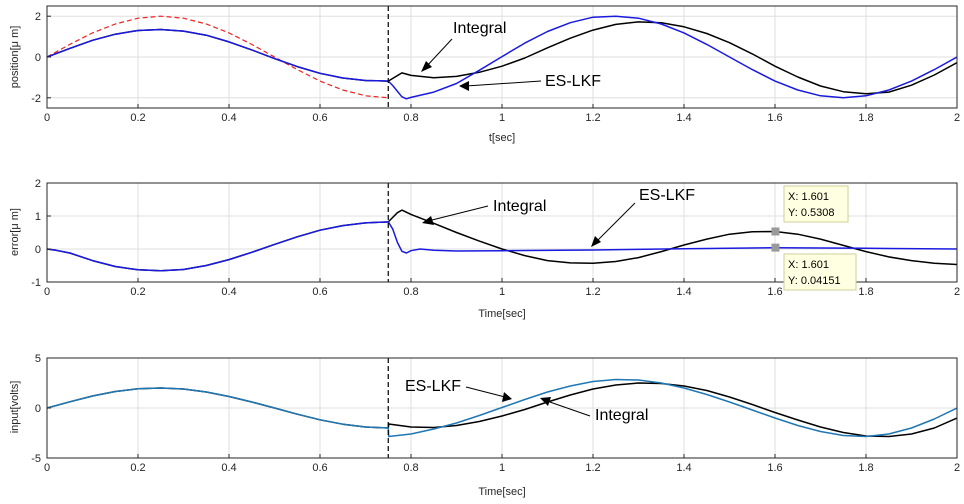  Describe the element at coordinates (811, 213) in the screenshot. I see `datatip-y: Y: 0.5308` at that location.